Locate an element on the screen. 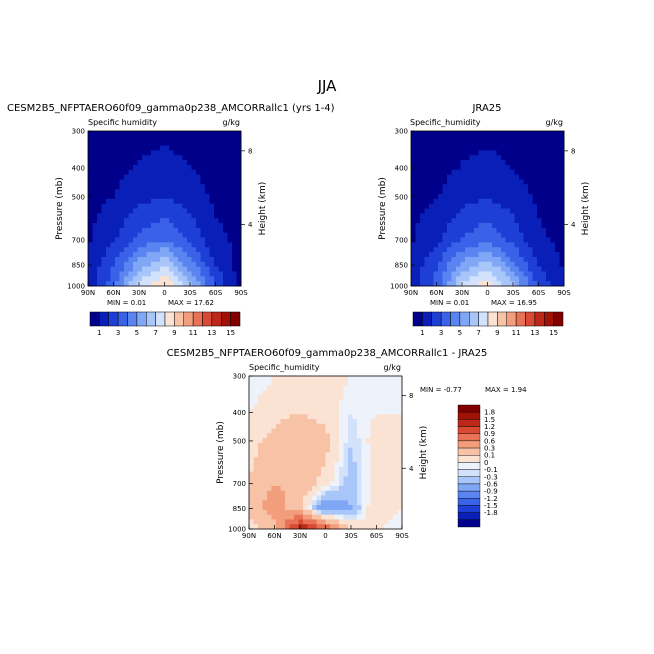 The height and width of the screenshot is (654, 654). panel-obs-colorbar: 1 3 5 7 9 11 13 15 is located at coordinates (488, 324).